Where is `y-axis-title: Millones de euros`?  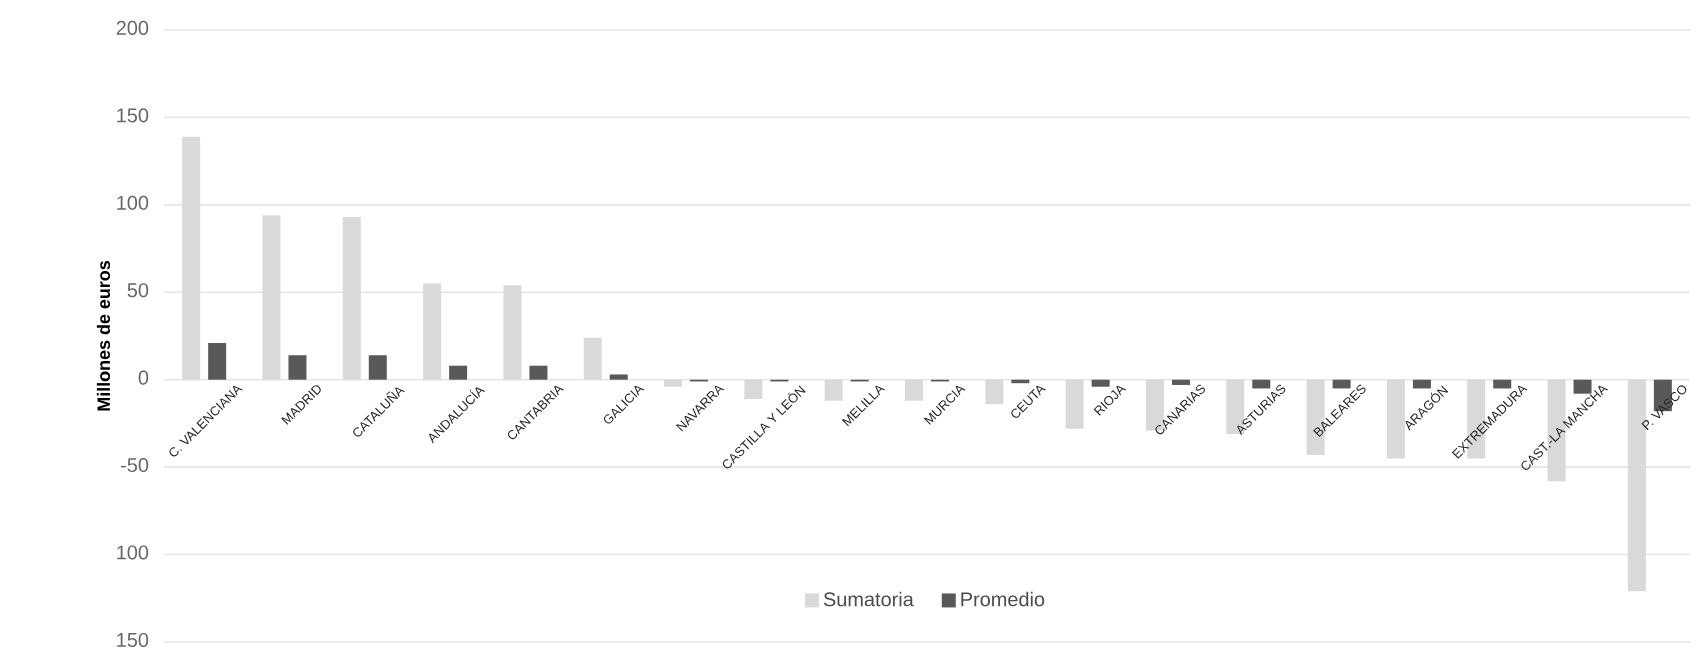
y-axis-title: Millones de euros is located at coordinates (103, 335).